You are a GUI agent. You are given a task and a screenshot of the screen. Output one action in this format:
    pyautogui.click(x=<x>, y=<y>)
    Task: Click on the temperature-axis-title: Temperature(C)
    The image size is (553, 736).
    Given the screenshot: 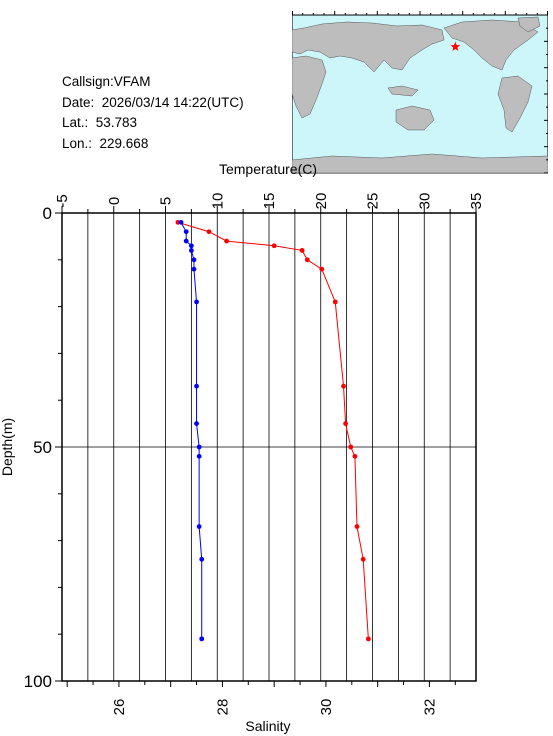 What is the action you would take?
    pyautogui.click(x=268, y=169)
    